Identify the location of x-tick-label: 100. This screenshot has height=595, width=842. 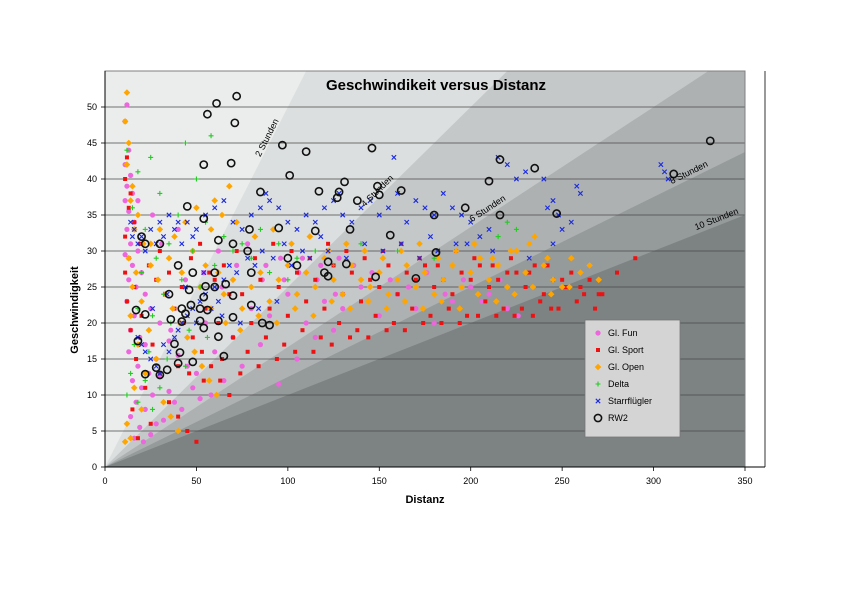
(287, 481).